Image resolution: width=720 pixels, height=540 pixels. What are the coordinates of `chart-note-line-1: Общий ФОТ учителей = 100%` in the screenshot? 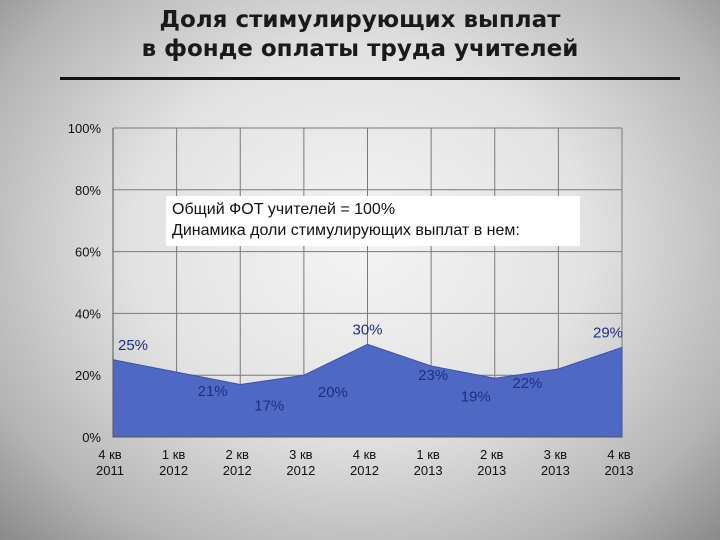 It's located at (284, 209).